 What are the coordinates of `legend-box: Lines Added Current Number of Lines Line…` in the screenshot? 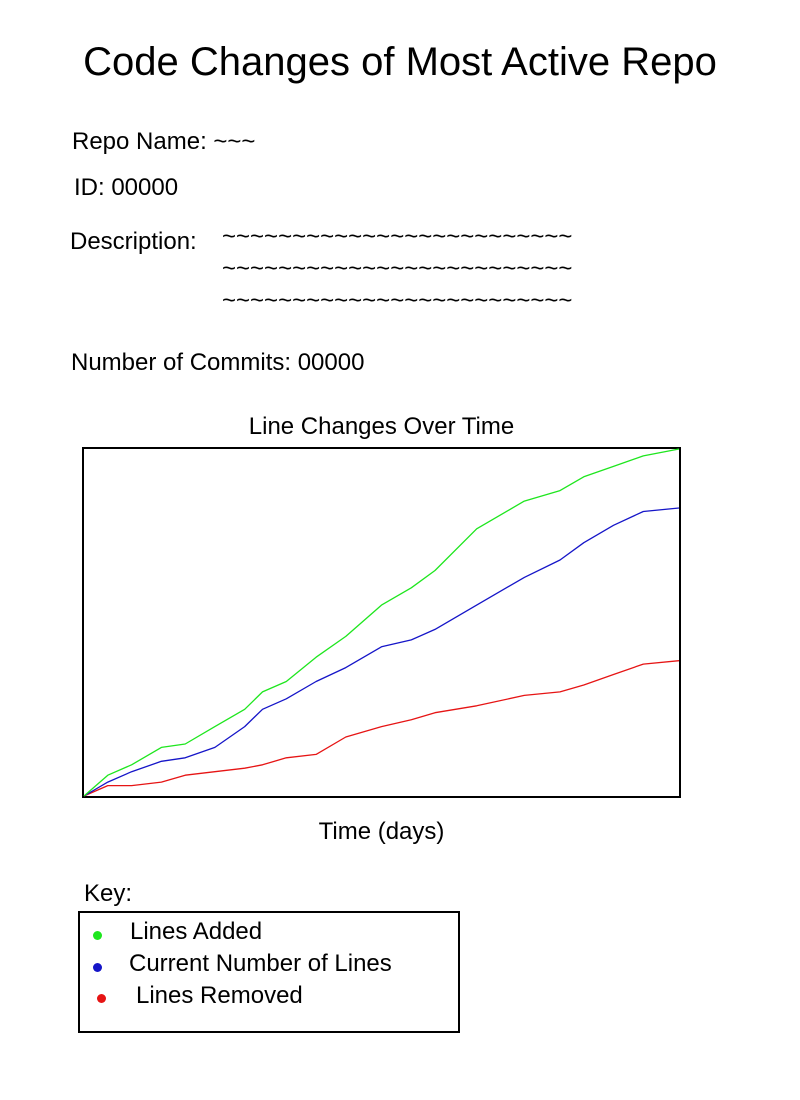 It's located at (269, 972).